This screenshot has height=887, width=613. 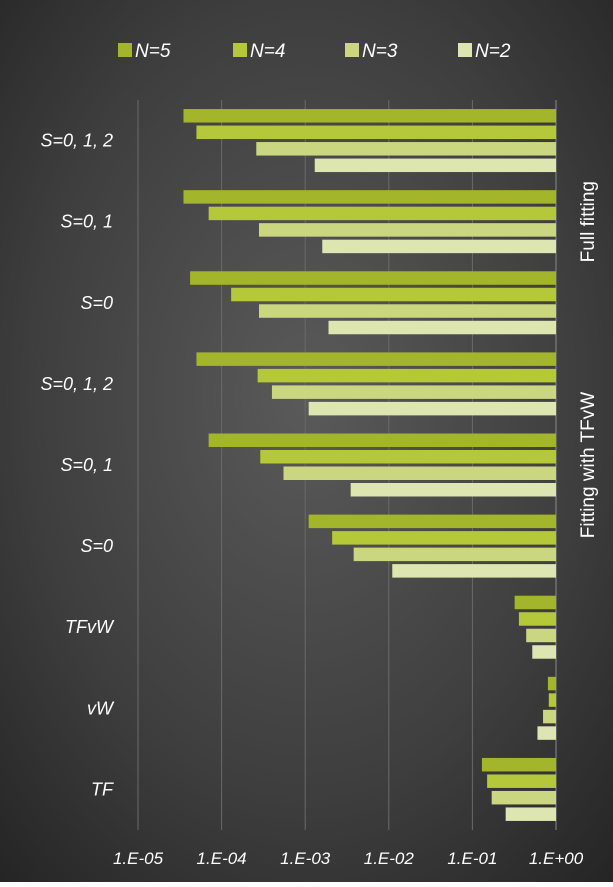 What do you see at coordinates (153, 51) in the screenshot?
I see `legend-label: N=5` at bounding box center [153, 51].